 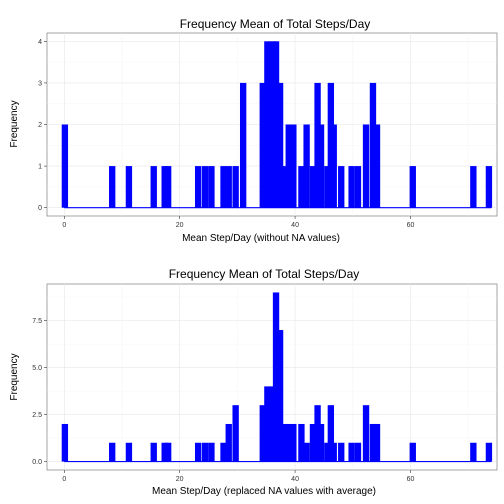 What do you see at coordinates (275, 24) in the screenshot?
I see `chart-1-title: Frequency Mean of Total Steps/Day` at bounding box center [275, 24].